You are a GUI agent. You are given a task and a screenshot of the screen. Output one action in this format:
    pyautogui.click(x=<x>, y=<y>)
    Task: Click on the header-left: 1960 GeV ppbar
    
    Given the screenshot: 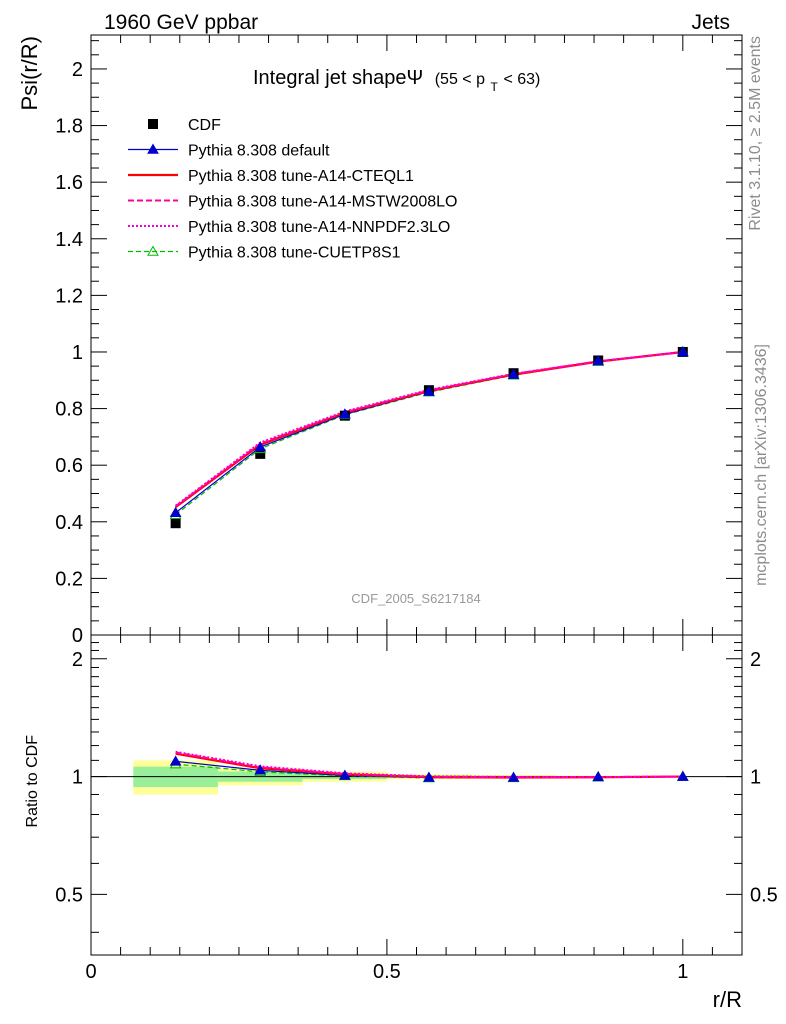 What is the action you would take?
    pyautogui.click(x=181, y=22)
    